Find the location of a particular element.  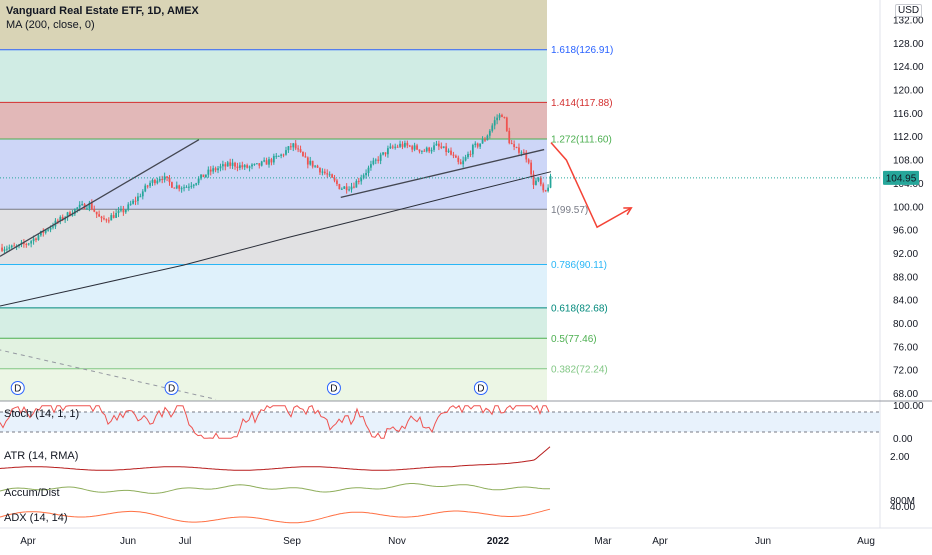

y-tick-label: 84.00 is located at coordinates (905, 301).